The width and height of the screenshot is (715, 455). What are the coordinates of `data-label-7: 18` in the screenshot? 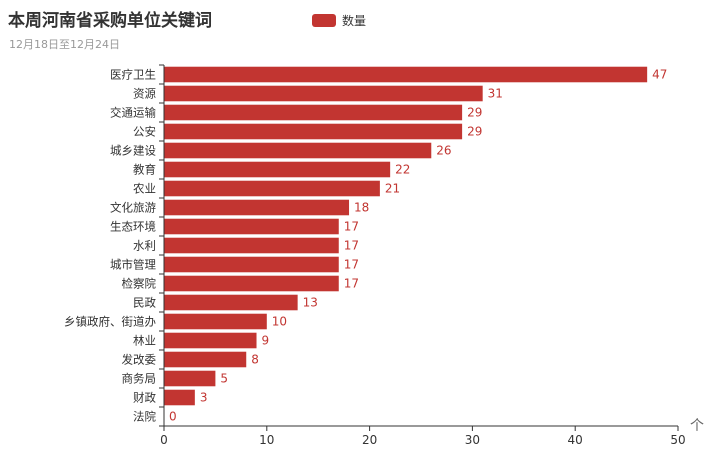 It's located at (361, 208).